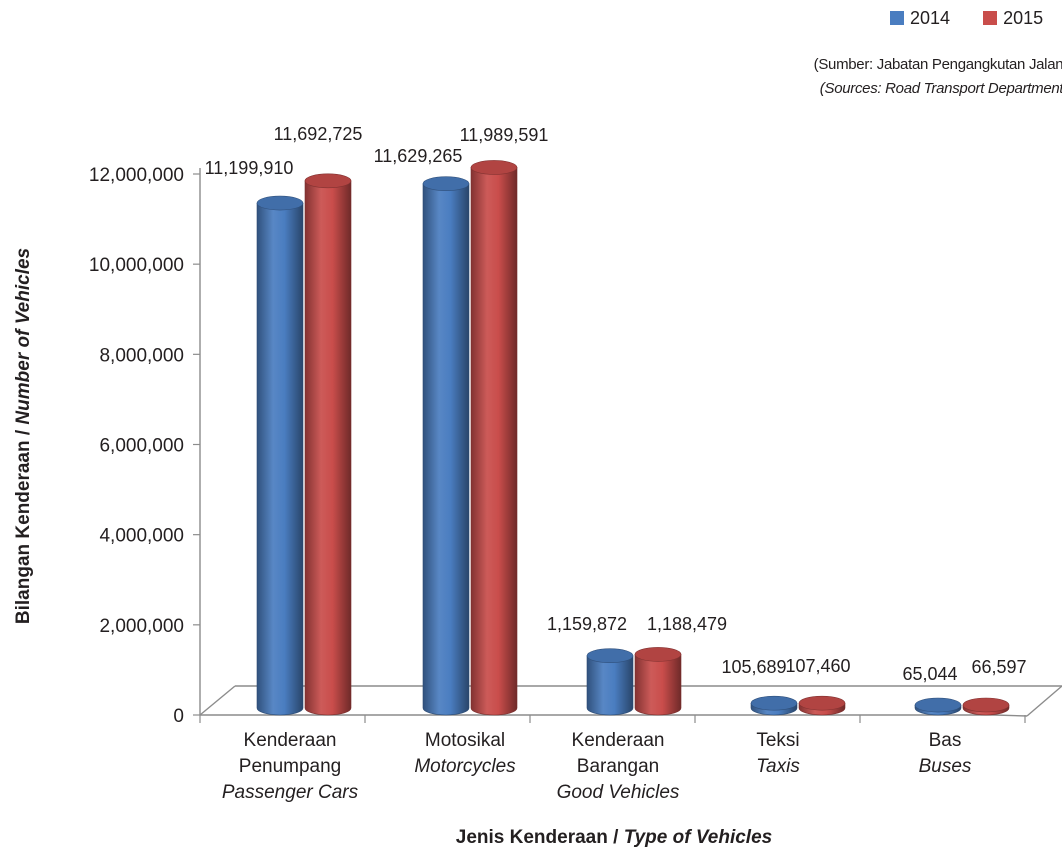 The image size is (1062, 852). I want to click on legend-swatch-2014, so click(897, 18).